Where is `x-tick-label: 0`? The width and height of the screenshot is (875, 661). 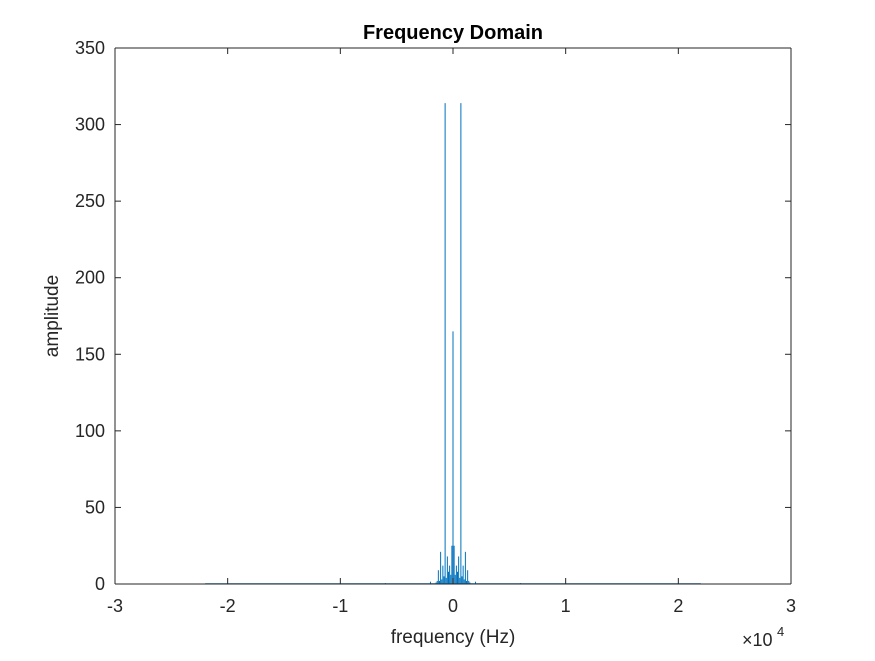 x-tick-label: 0 is located at coordinates (453, 606).